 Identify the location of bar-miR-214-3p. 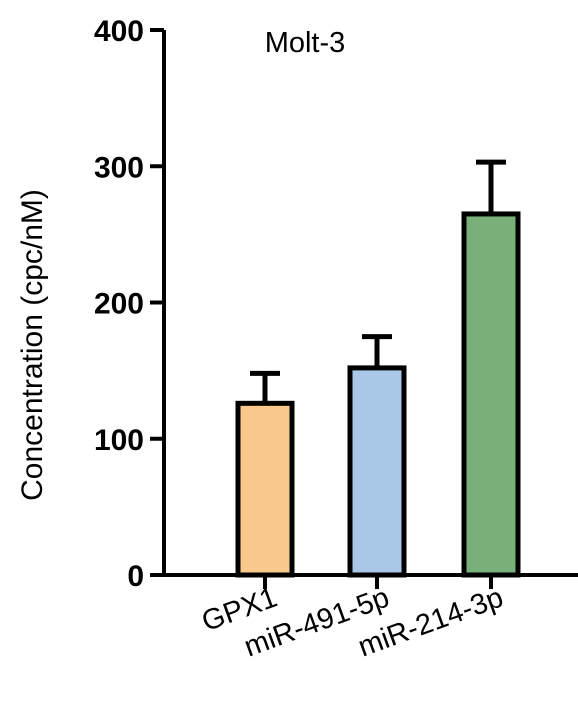
(491, 394).